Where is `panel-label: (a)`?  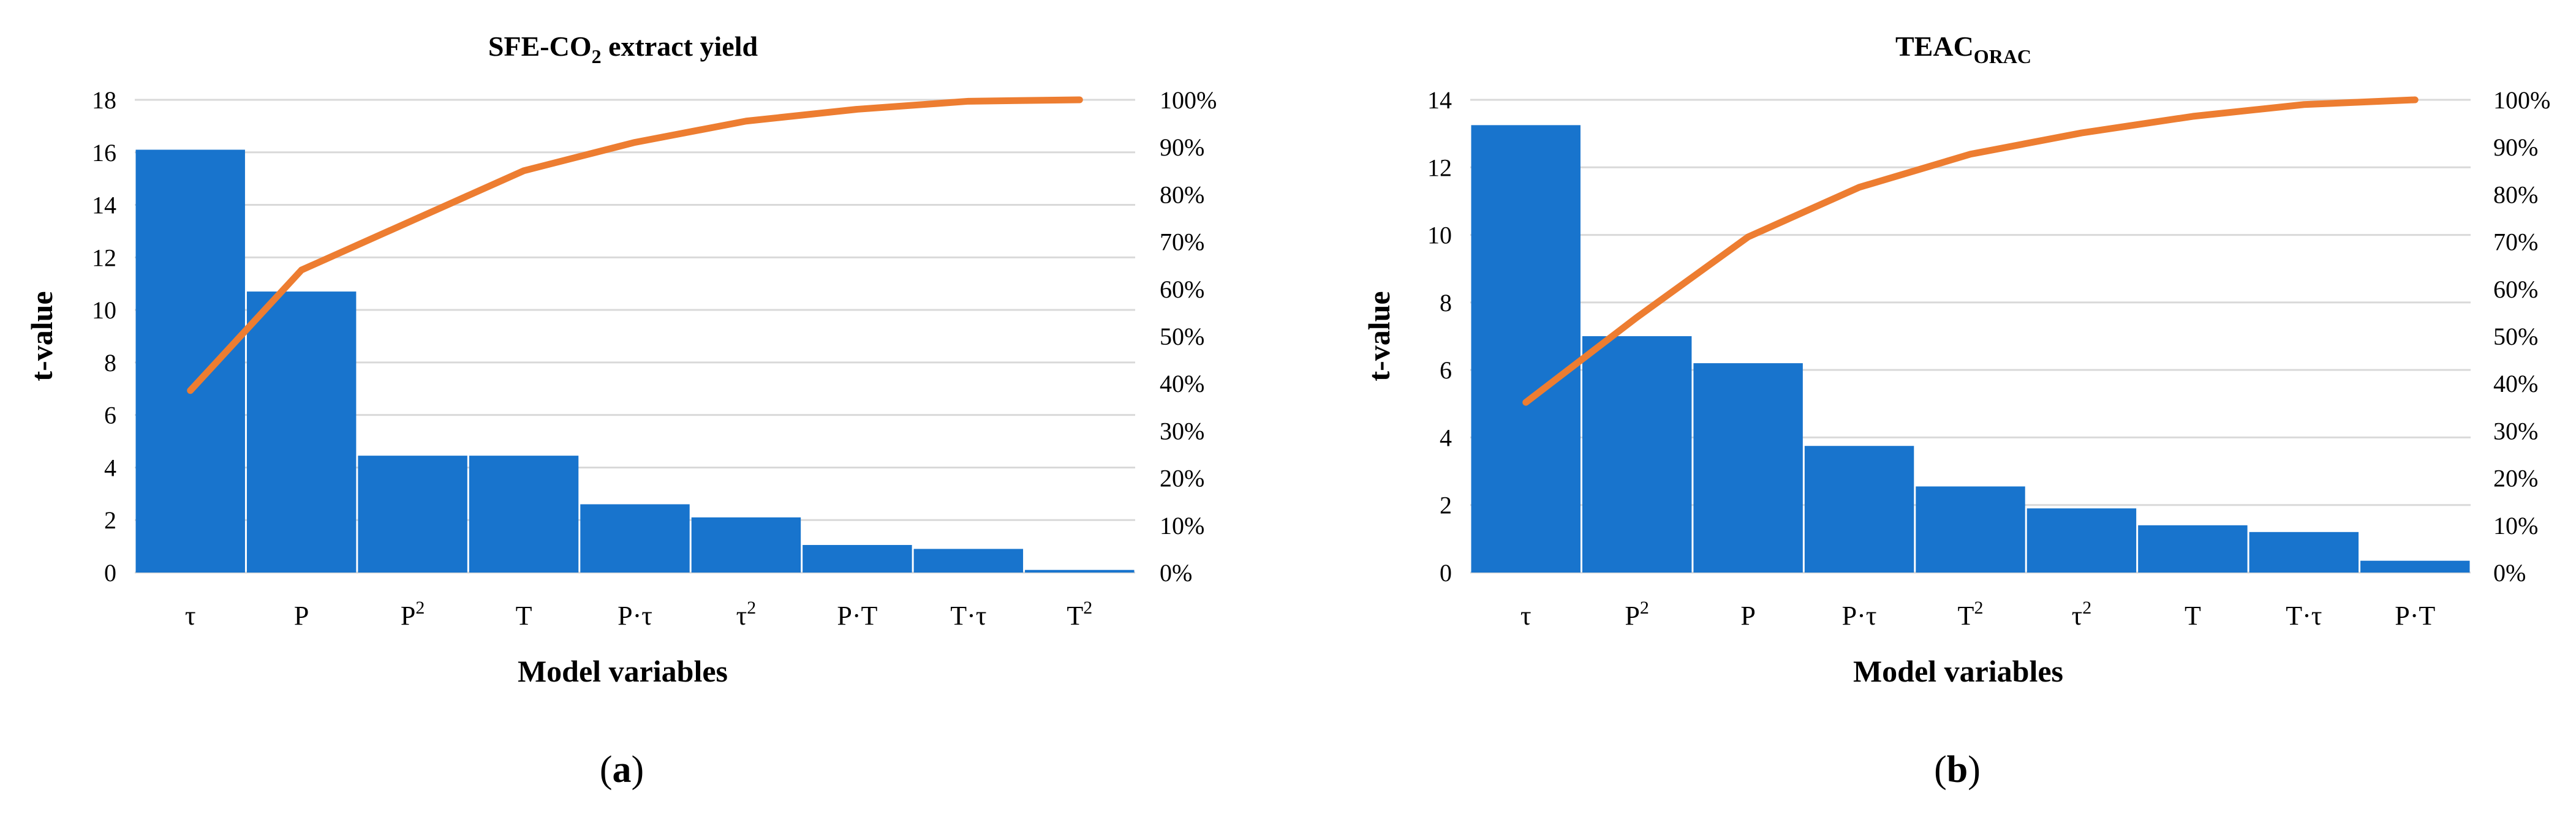
panel-label: (a) is located at coordinates (622, 770).